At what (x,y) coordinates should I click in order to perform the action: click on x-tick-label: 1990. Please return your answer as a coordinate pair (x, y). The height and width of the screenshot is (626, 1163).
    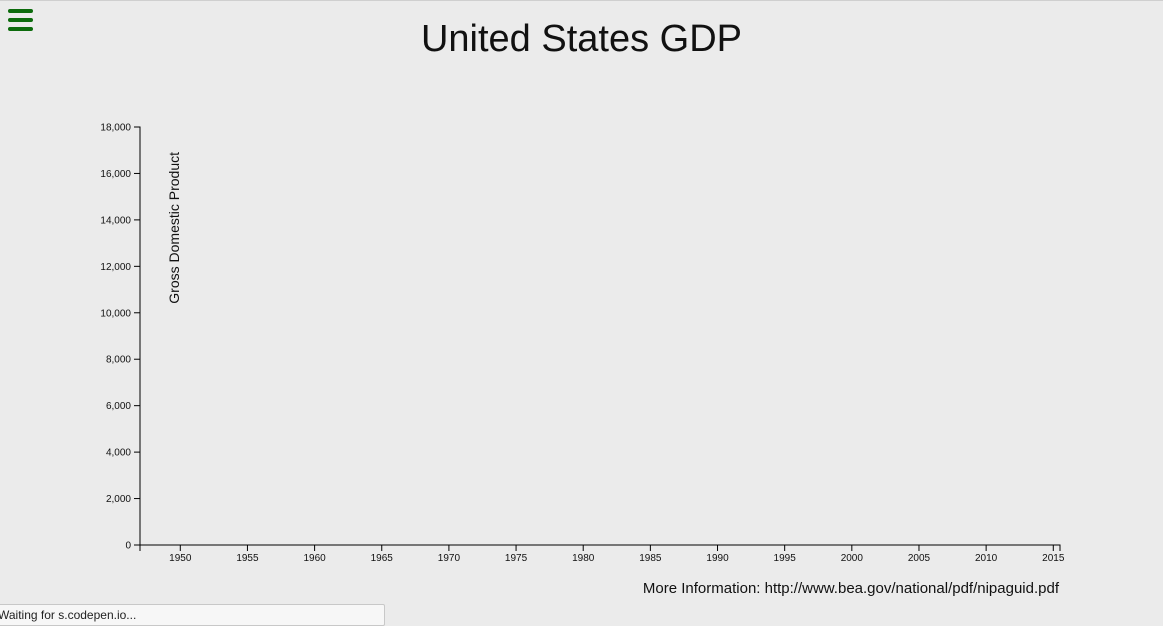
    Looking at the image, I should click on (717, 558).